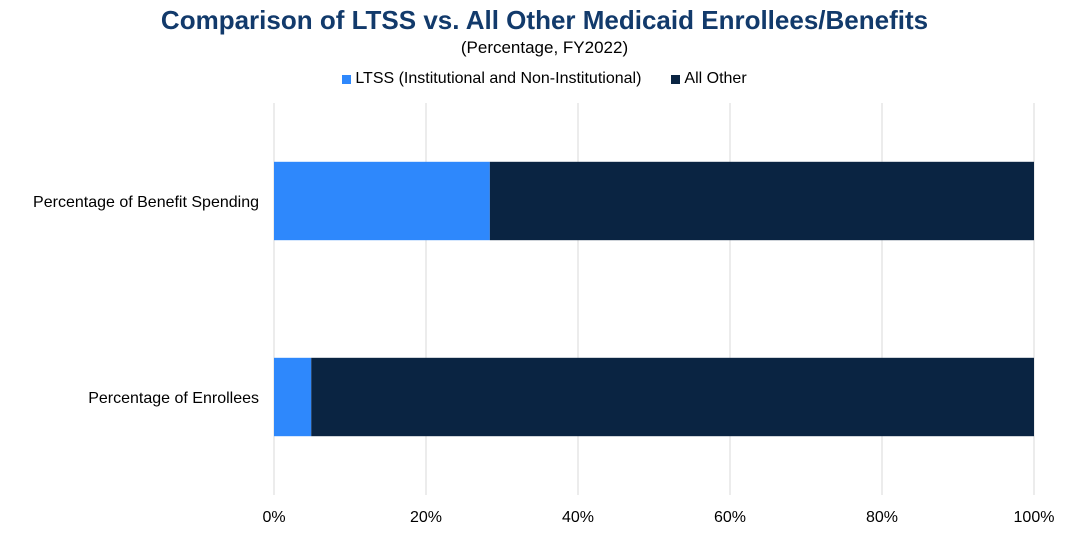 The height and width of the screenshot is (540, 1089). What do you see at coordinates (882, 517) in the screenshot?
I see `x-tick-label: 80%` at bounding box center [882, 517].